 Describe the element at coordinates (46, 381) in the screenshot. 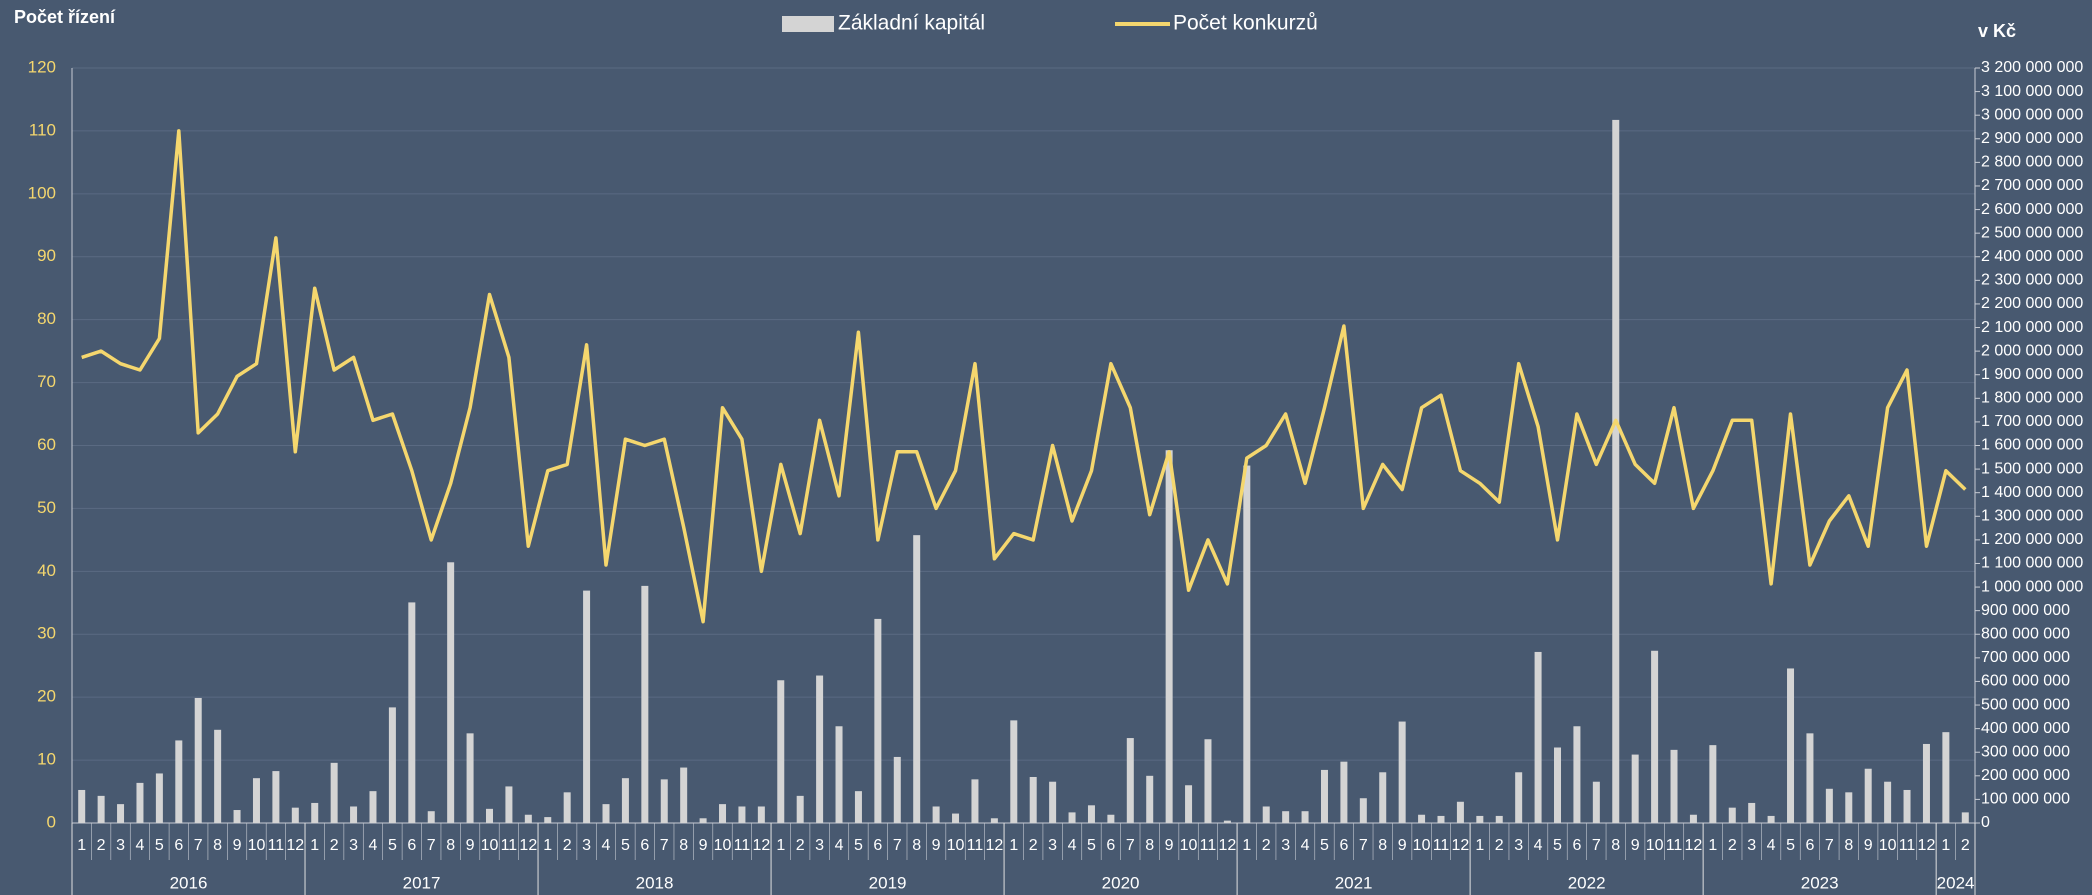

I see `y-tick-label: 70` at that location.